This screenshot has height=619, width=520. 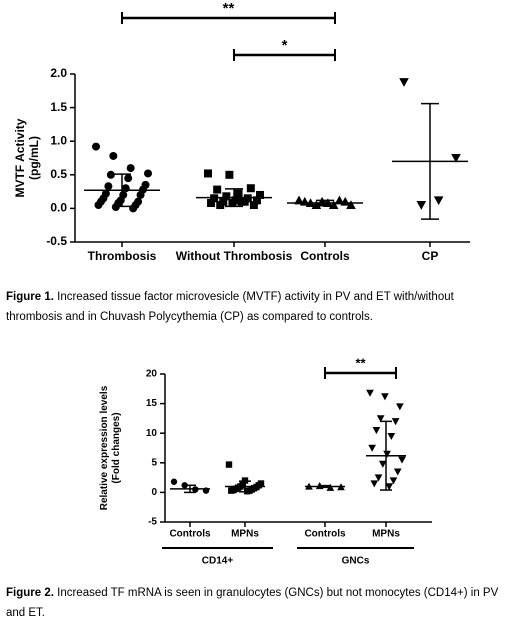 What do you see at coordinates (234, 256) in the screenshot?
I see `x-tick-label: Without Thrombosis` at bounding box center [234, 256].